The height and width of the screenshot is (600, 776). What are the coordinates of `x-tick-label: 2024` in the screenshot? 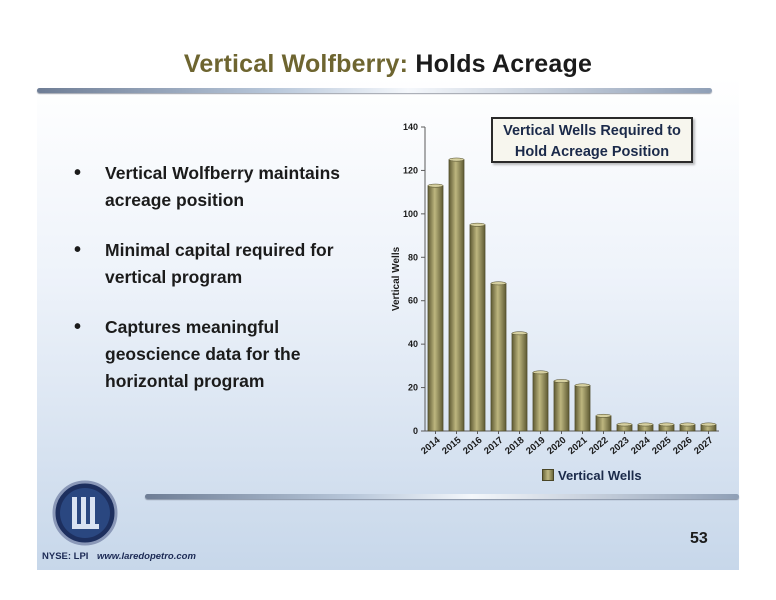 It's located at (641, 445).